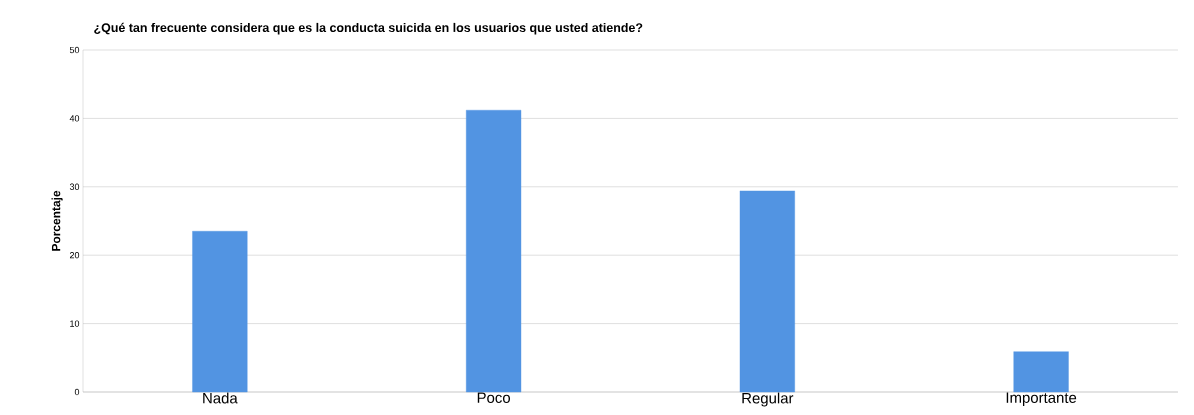 The image size is (1194, 415). Describe the element at coordinates (768, 399) in the screenshot. I see `x-tick-label: Regular` at that location.